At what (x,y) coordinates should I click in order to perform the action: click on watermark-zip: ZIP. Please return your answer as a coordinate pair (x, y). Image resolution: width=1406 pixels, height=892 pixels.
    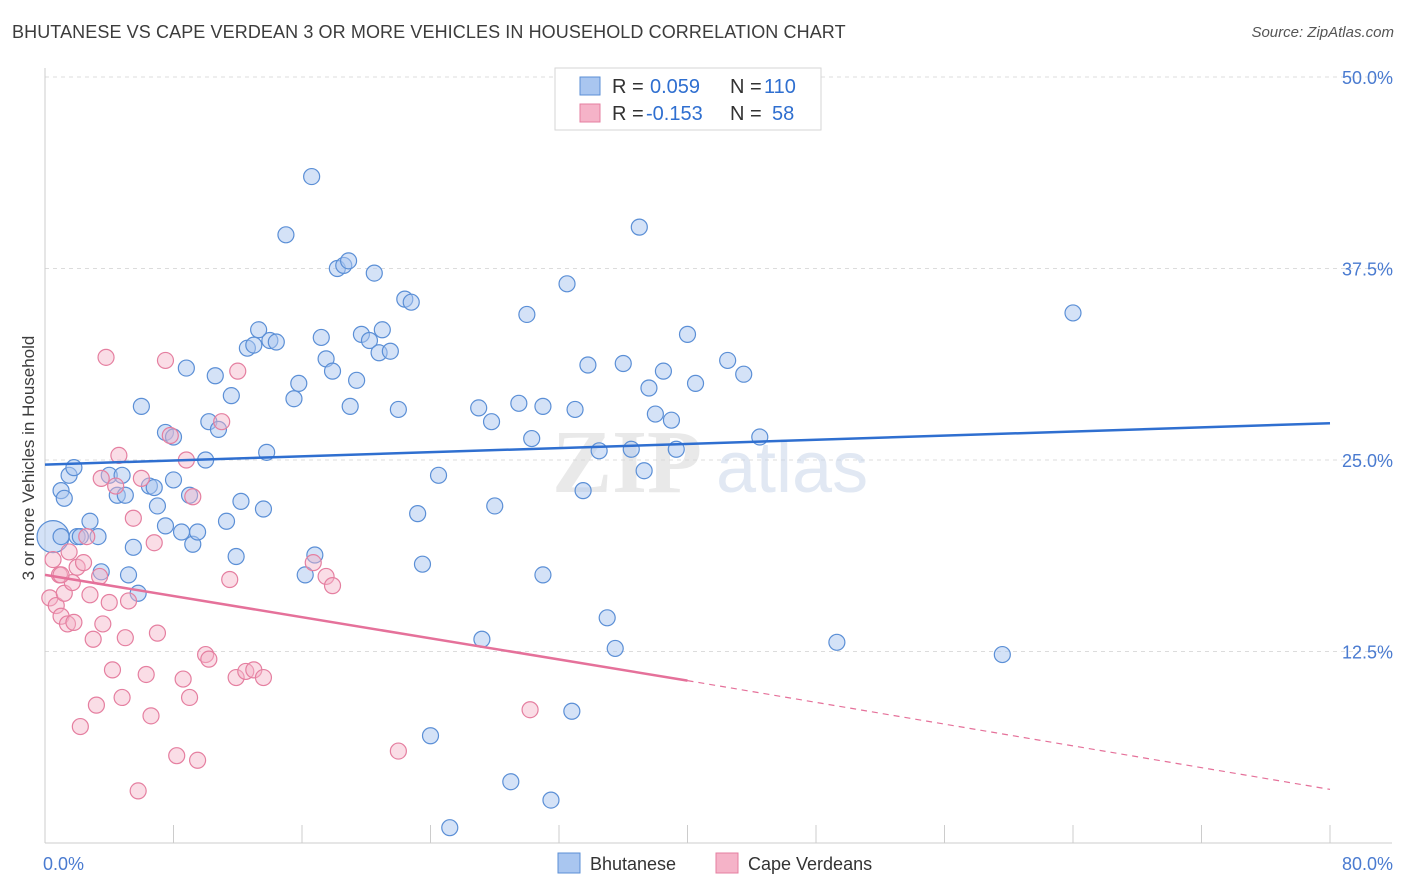
    Looking at the image, I should click on (627, 462).